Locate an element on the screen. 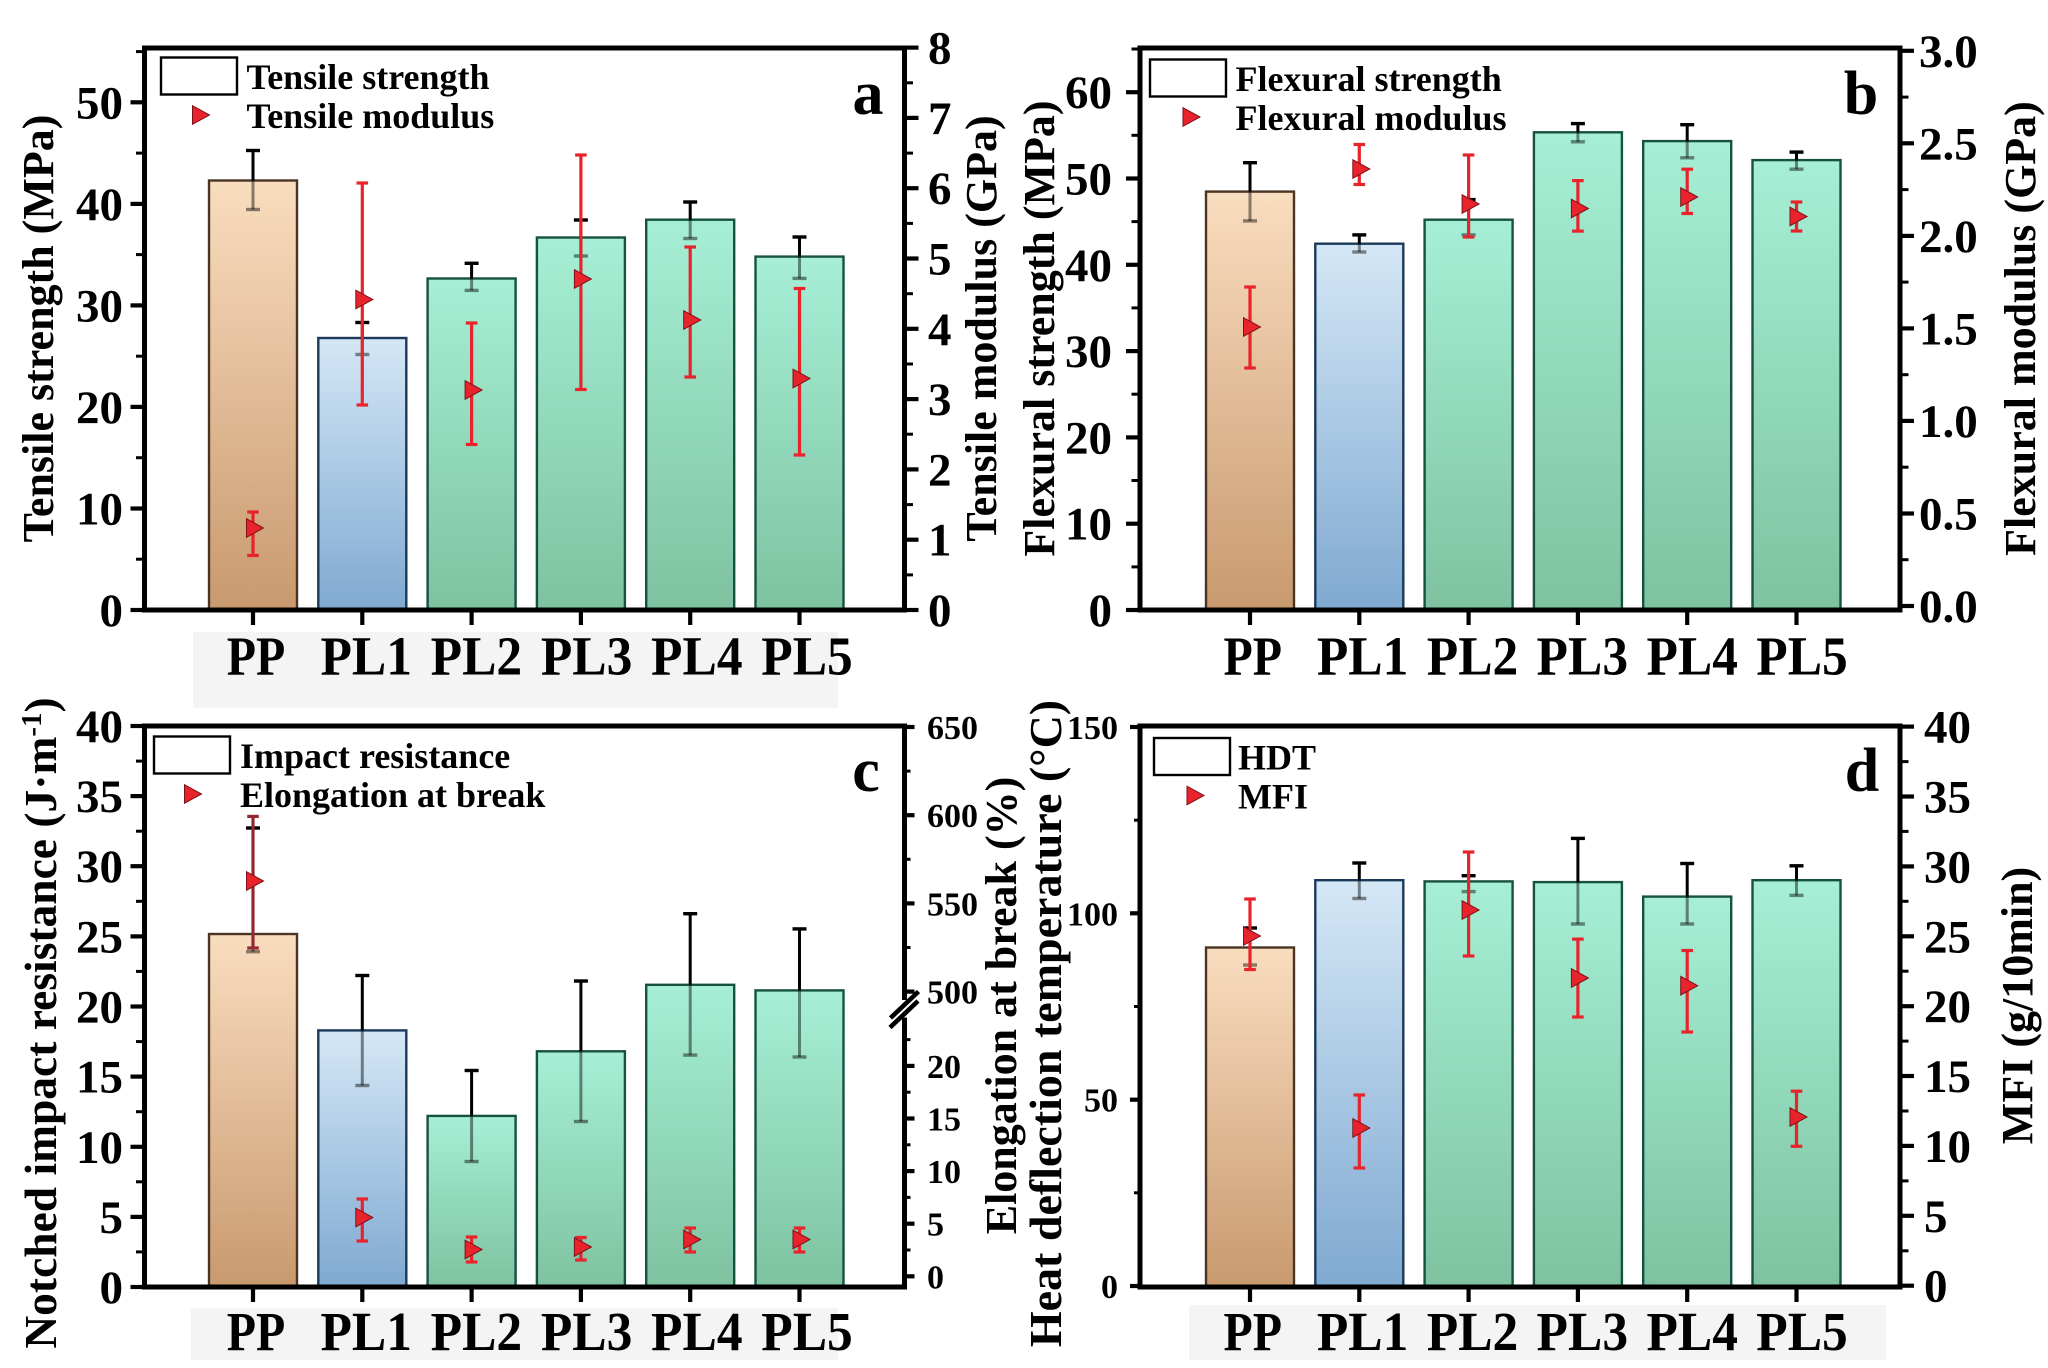 This screenshot has height=1368, width=2048. svg-text: 3 is located at coordinates (940, 400).